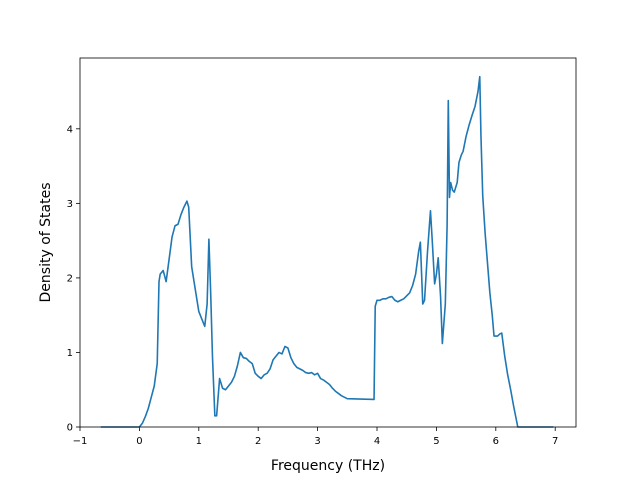  What do you see at coordinates (70, 278) in the screenshot?
I see `y-tick-label: 2` at bounding box center [70, 278].